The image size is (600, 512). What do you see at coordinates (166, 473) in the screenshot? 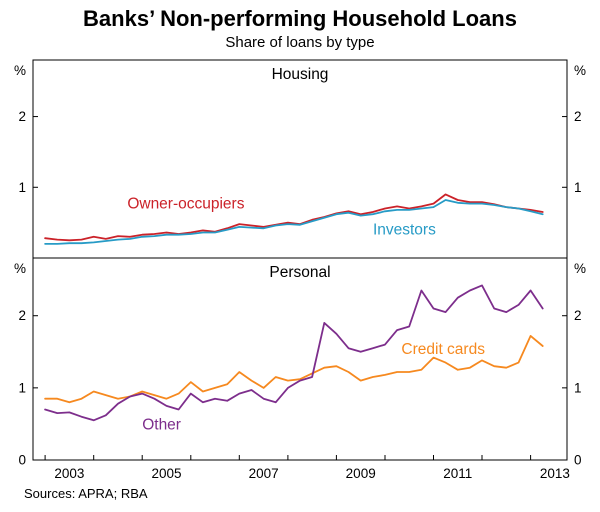
I see `x-tick-label: 2005` at bounding box center [166, 473].